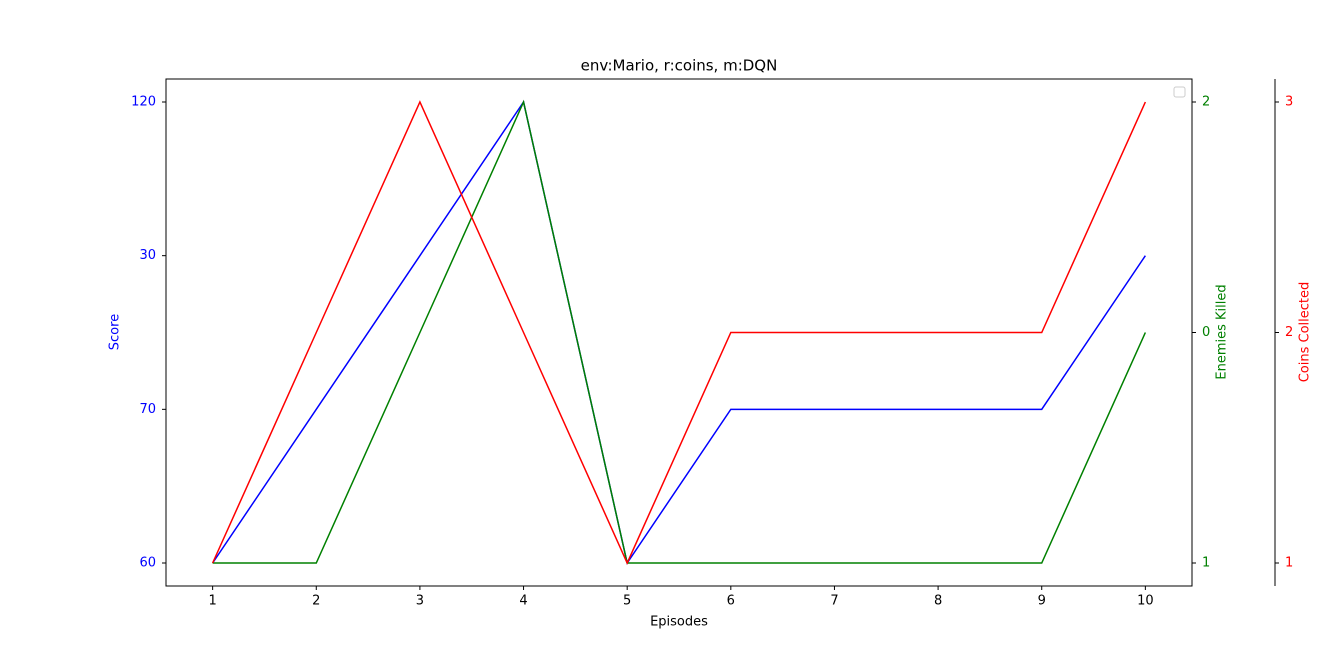 The height and width of the screenshot is (658, 1324). Describe the element at coordinates (679, 622) in the screenshot. I see `x-axis-label: Episodes` at that location.